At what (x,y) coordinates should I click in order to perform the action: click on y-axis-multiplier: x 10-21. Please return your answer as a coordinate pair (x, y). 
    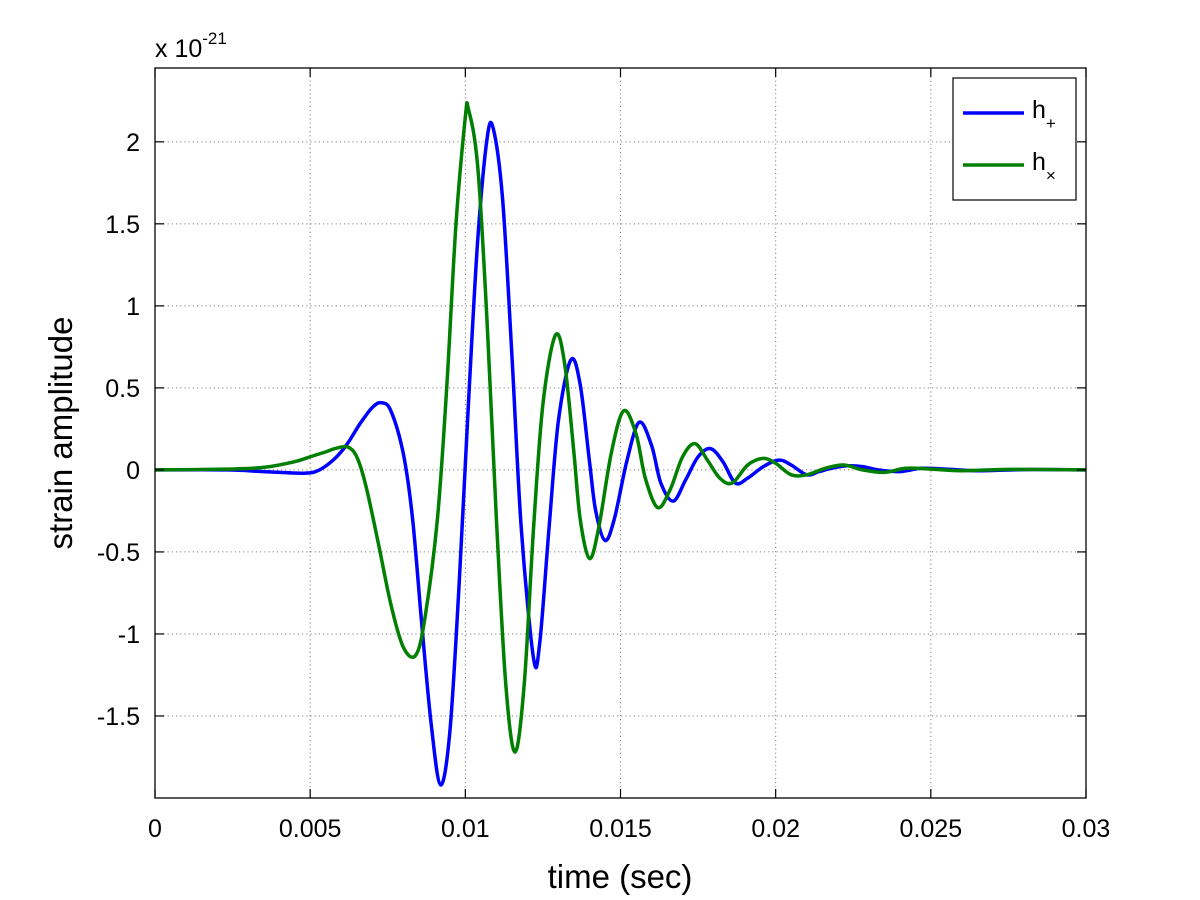
    Looking at the image, I should click on (191, 46).